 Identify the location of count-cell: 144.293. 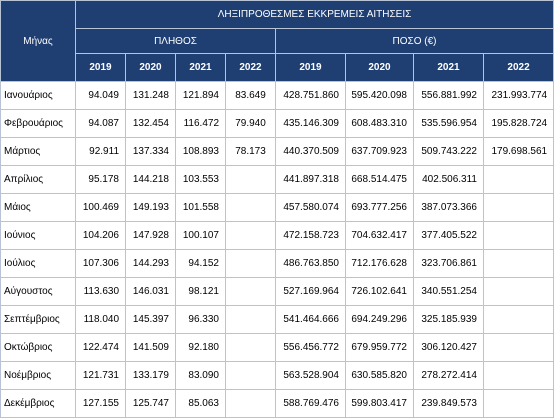
(150, 263).